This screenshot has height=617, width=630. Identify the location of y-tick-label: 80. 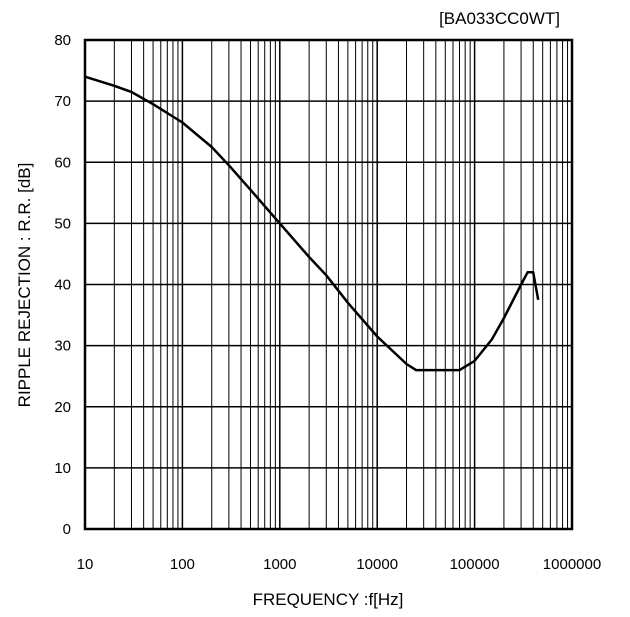
(62, 40).